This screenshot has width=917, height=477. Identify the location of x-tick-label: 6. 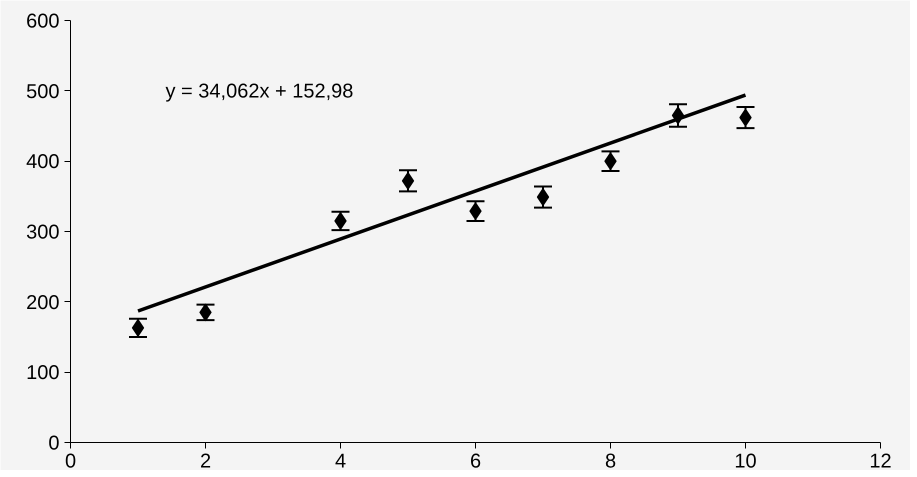
(476, 461).